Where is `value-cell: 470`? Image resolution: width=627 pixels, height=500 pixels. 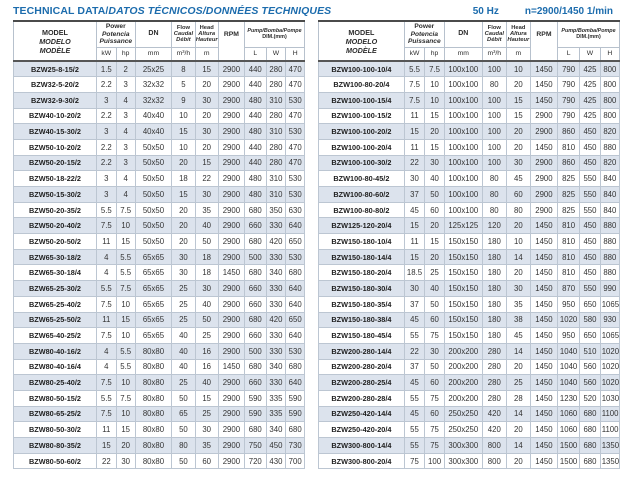
value-cell: 470 is located at coordinates (295, 147).